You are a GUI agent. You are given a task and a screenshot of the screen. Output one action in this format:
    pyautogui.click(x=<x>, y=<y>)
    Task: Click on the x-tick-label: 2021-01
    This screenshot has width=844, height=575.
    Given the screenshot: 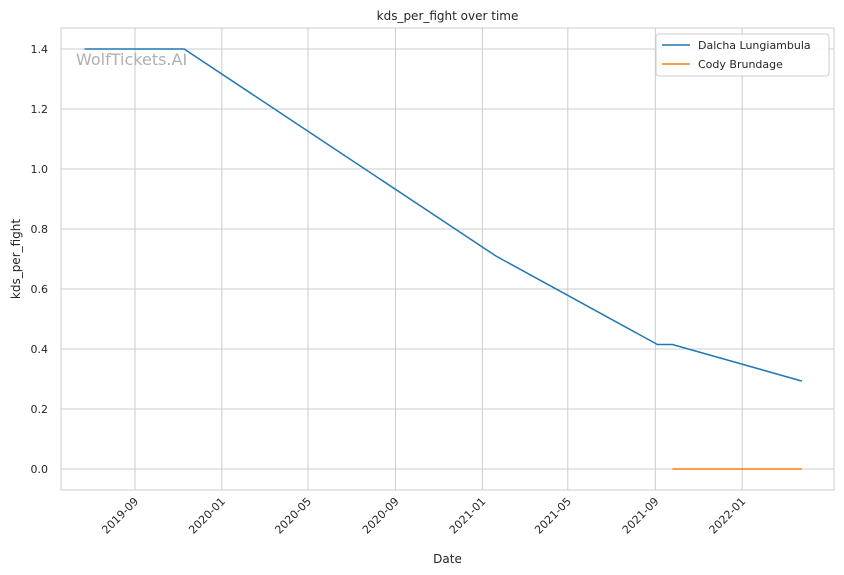 What is the action you would take?
    pyautogui.click(x=468, y=516)
    